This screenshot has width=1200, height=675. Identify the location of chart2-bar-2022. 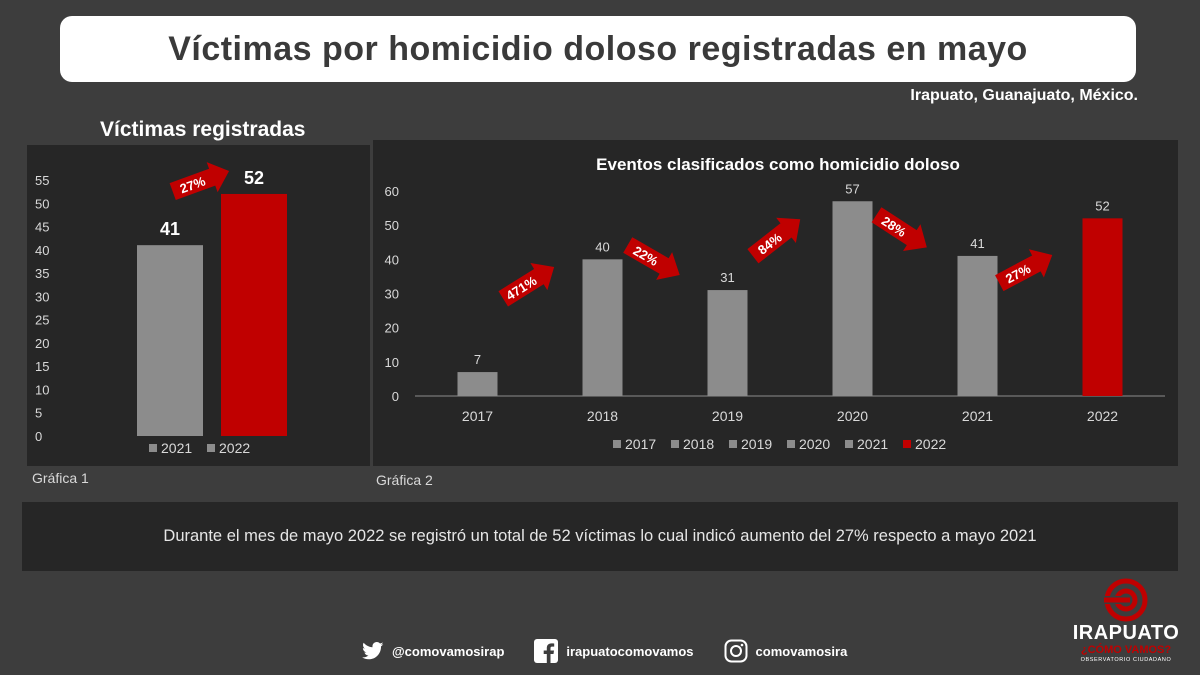
(1102, 307).